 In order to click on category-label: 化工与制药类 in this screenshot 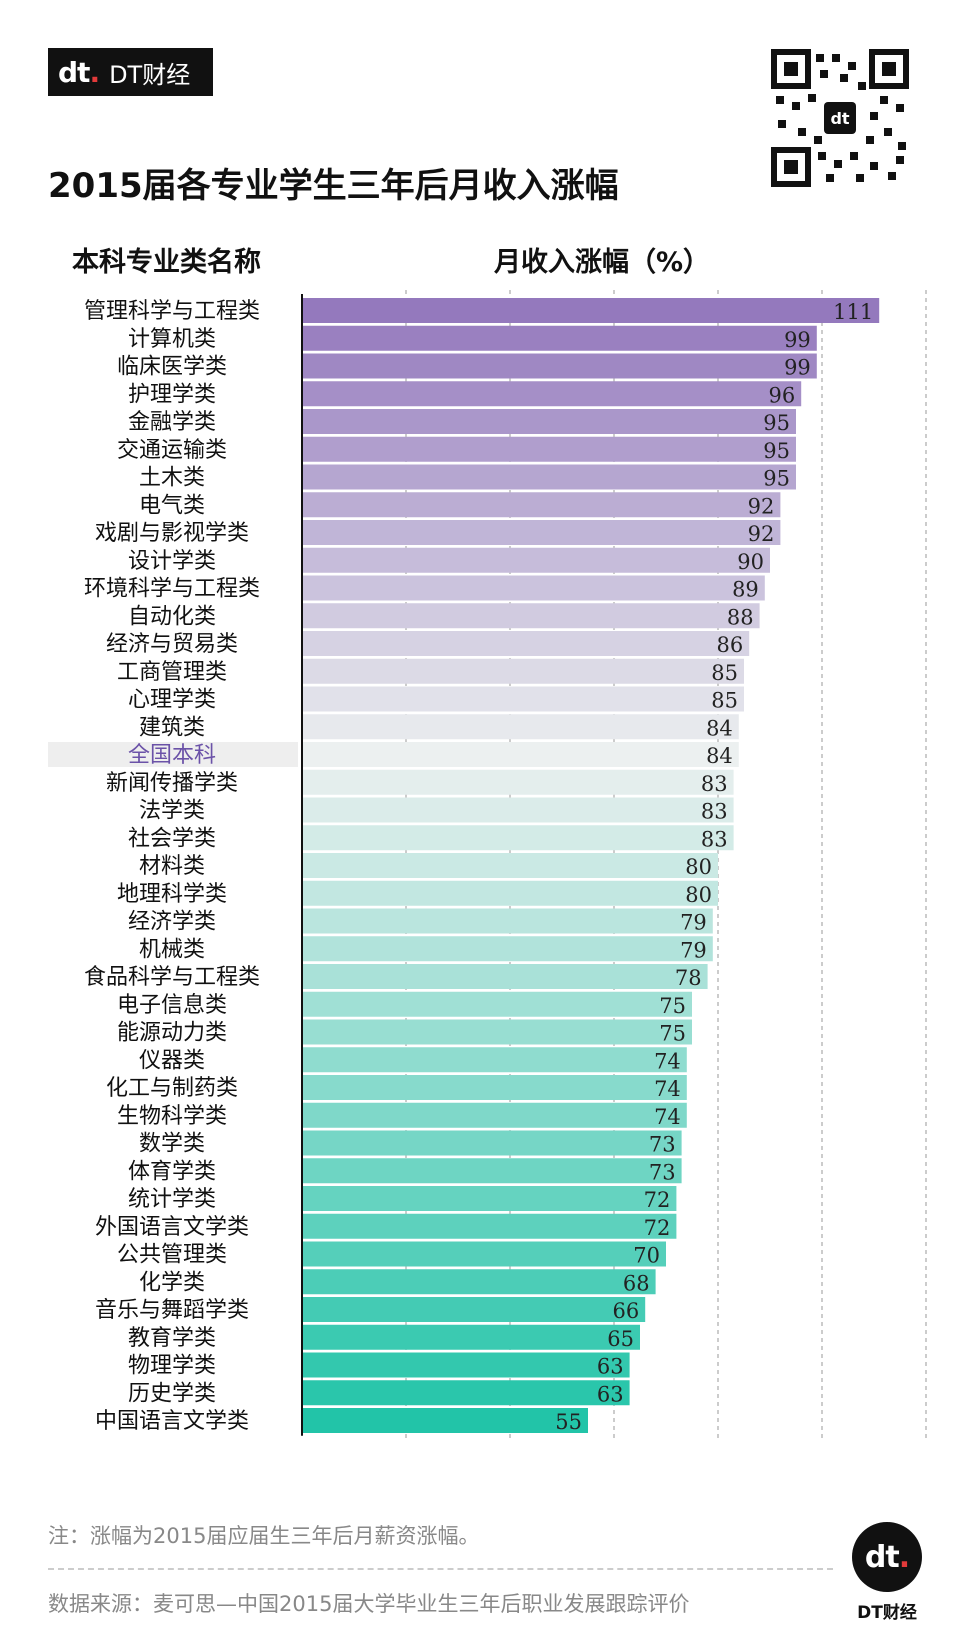, I will do `click(172, 1088)`.